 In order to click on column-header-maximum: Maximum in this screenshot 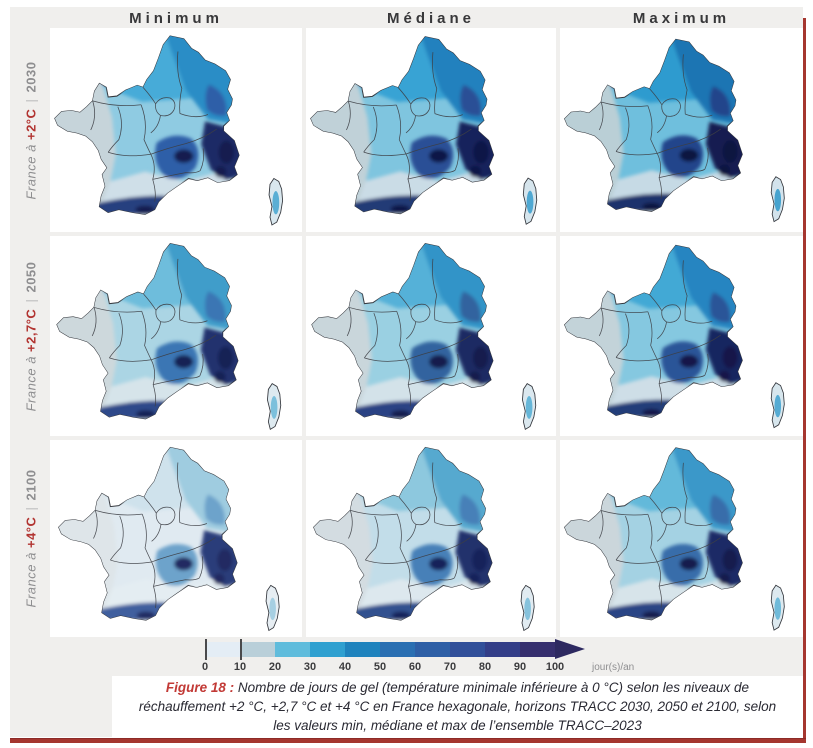, I will do `click(681, 18)`.